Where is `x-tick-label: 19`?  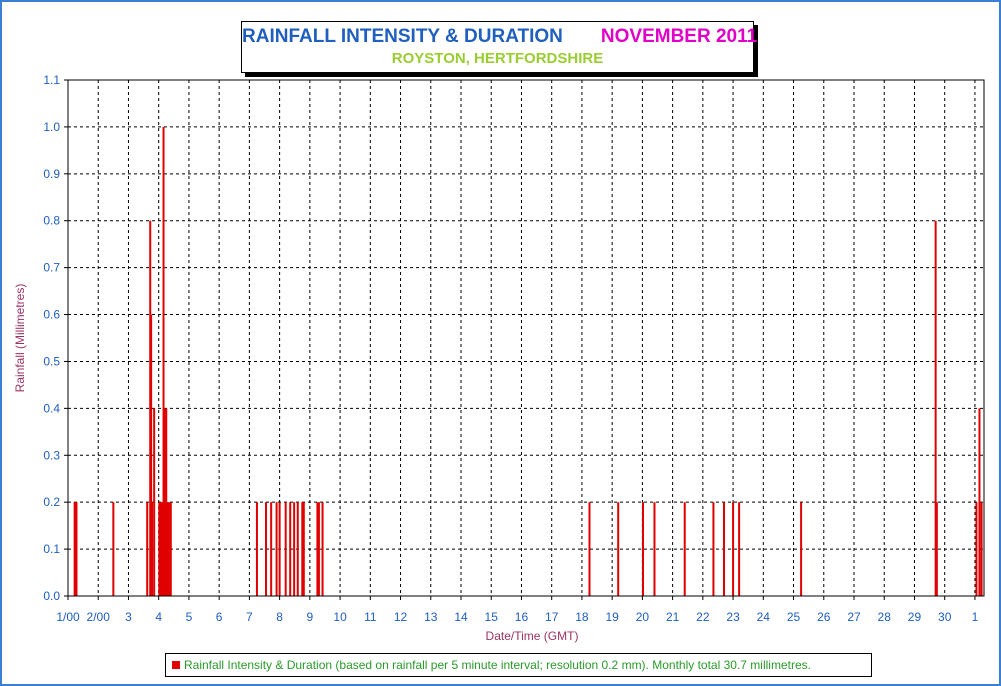
x-tick-label: 19 is located at coordinates (612, 617).